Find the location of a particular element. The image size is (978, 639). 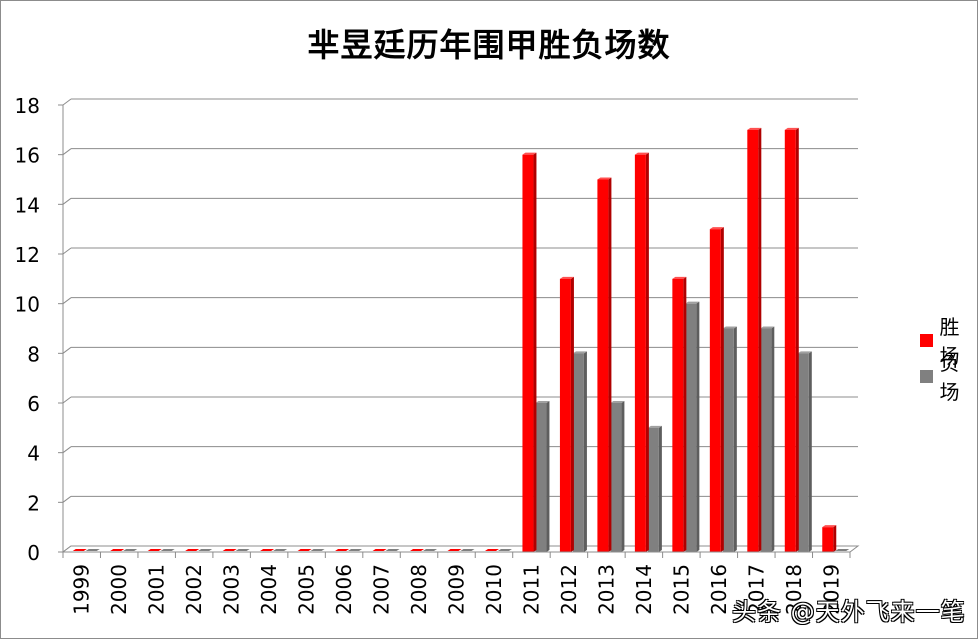

chart-title: 芈昱廷历年围甲胜负场数 is located at coordinates (489, 45).